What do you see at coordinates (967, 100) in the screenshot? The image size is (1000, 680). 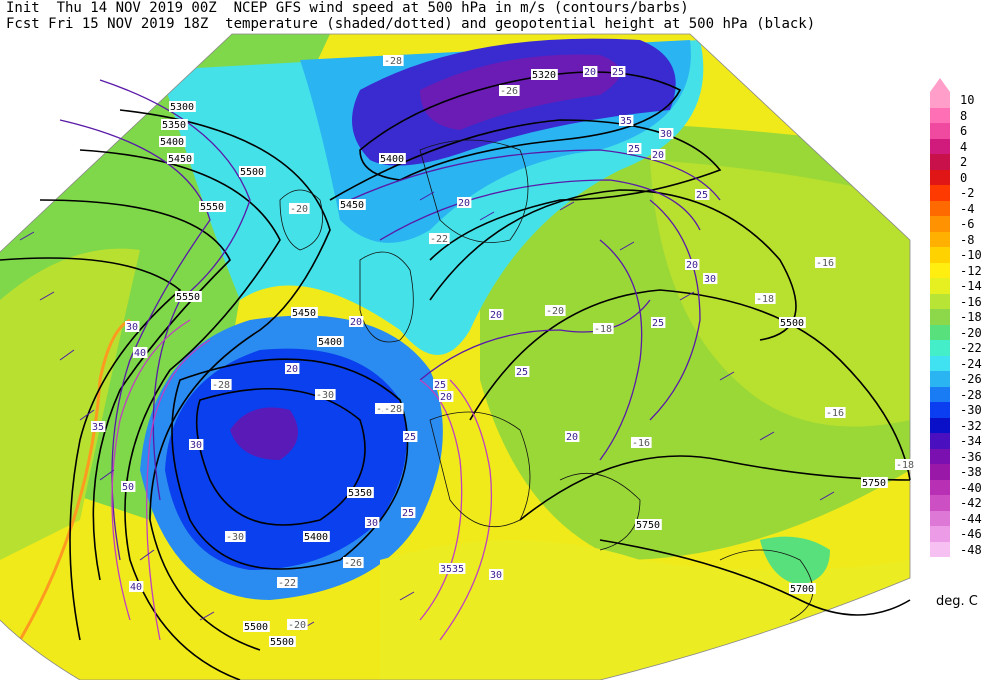 I see `legend-label: 10` at bounding box center [967, 100].